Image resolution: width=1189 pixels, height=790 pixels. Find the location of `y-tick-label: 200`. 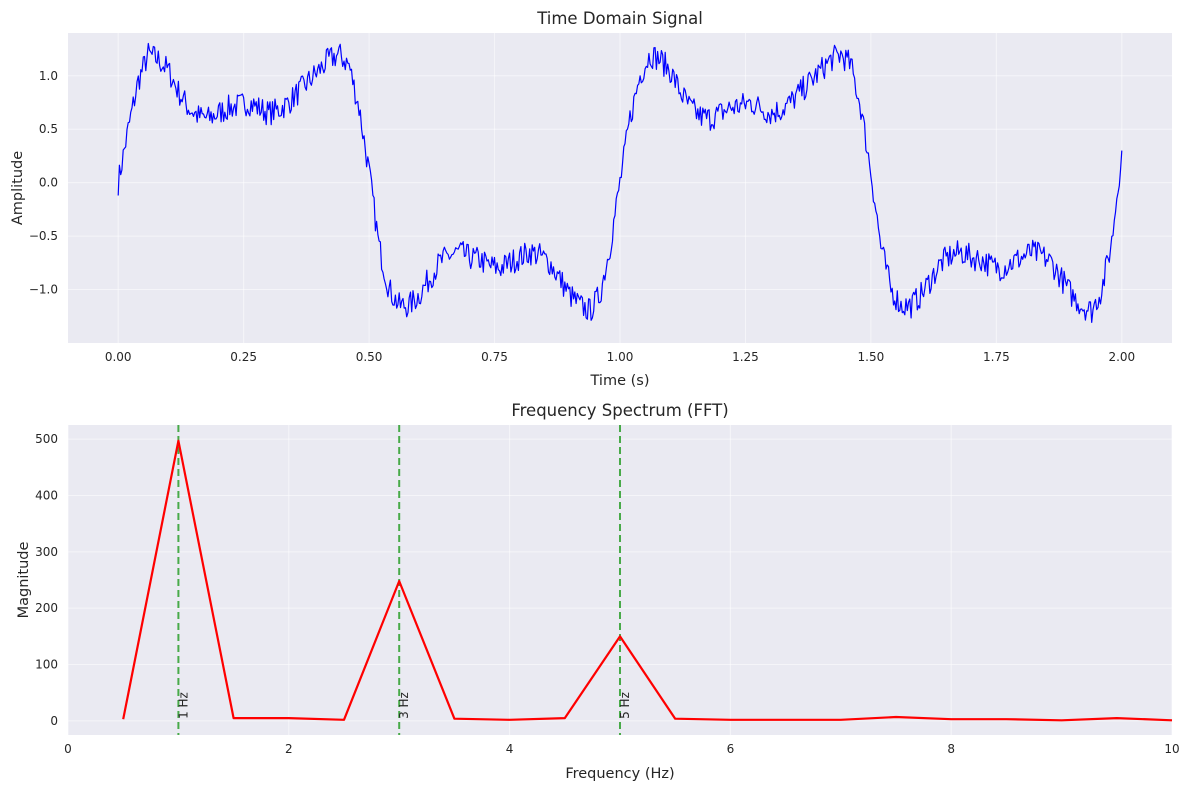

y-tick-label: 200 is located at coordinates (46, 608).